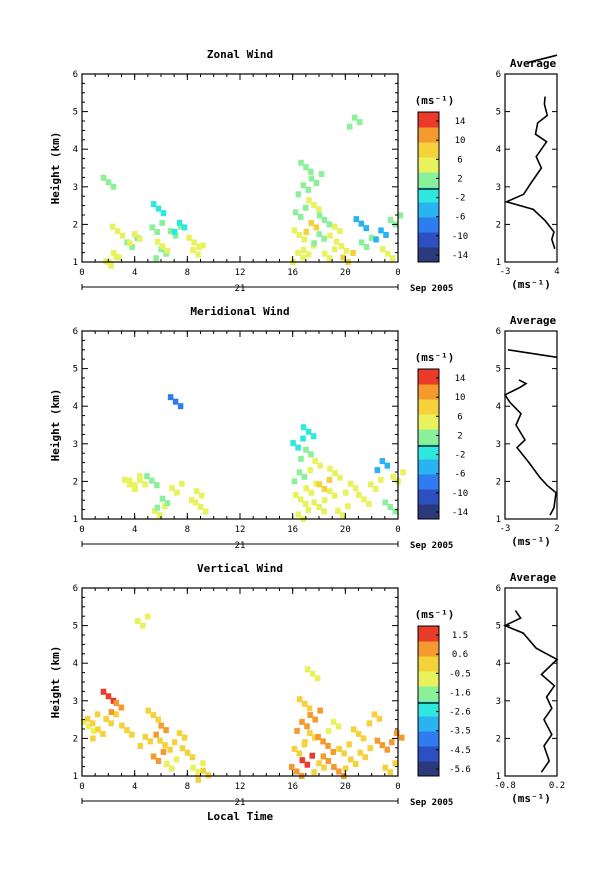 This screenshot has width=616, height=873. I want to click on date-label: Sep 2005, so click(431, 289).